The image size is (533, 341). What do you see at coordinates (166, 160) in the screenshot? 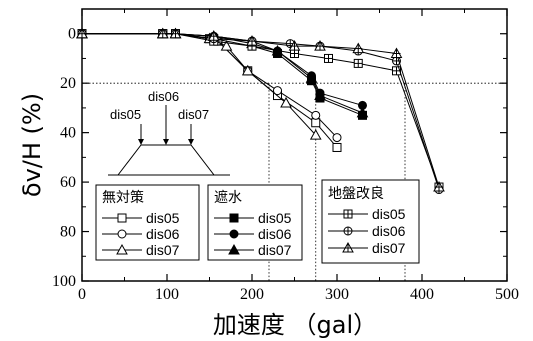
I see `embankment-shape` at bounding box center [166, 160].